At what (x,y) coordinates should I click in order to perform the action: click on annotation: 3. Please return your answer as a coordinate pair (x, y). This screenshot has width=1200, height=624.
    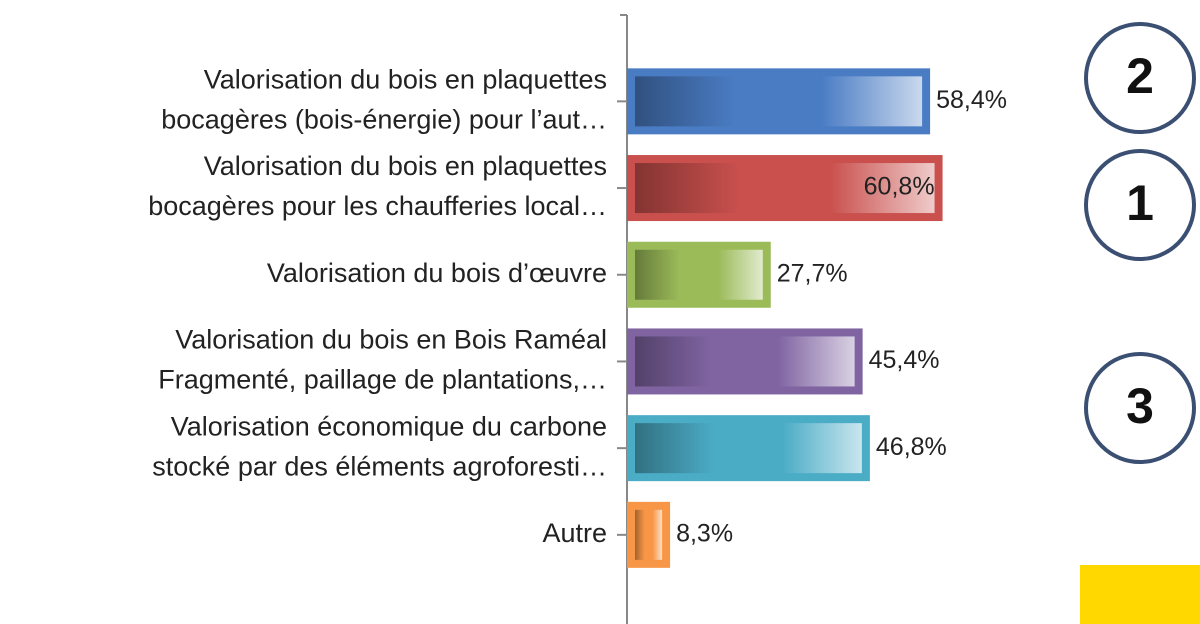
    Looking at the image, I should click on (1140, 406).